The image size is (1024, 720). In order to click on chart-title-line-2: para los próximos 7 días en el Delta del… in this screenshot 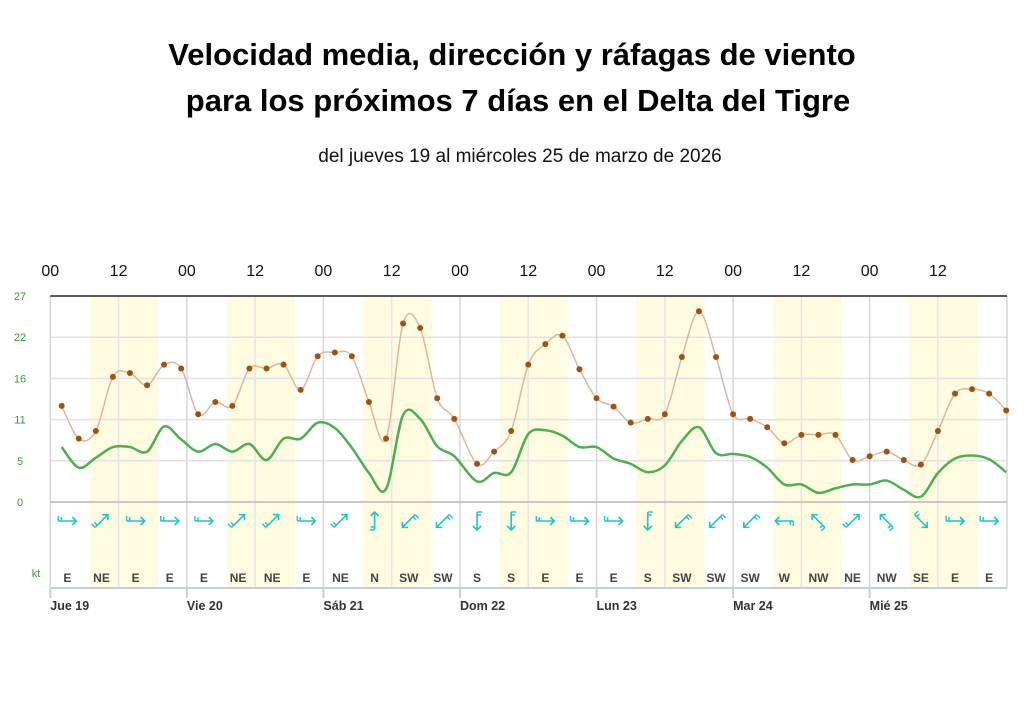, I will do `click(518, 100)`.